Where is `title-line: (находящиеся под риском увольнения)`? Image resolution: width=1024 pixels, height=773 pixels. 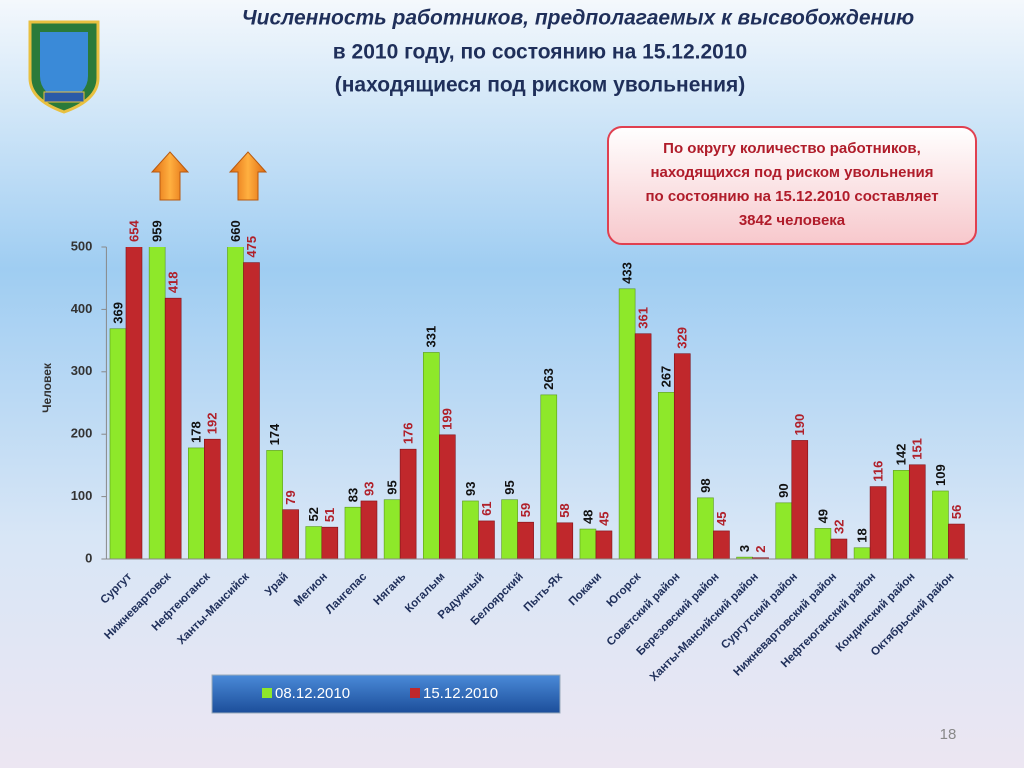
title-line: (находящиеся под риском увольнения) is located at coordinates (540, 85).